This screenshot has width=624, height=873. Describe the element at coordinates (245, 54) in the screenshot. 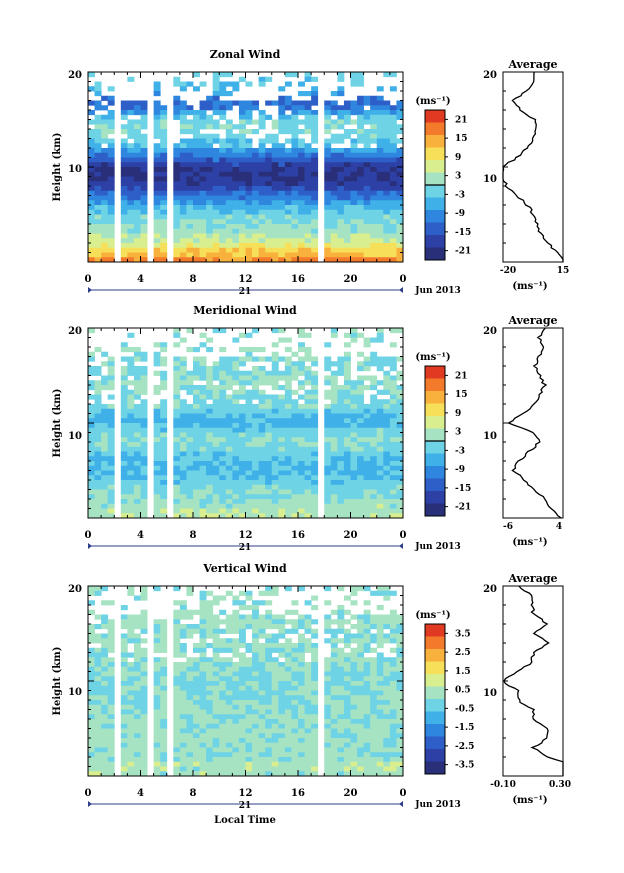

I see `zonal-title: Zonal Wind` at that location.